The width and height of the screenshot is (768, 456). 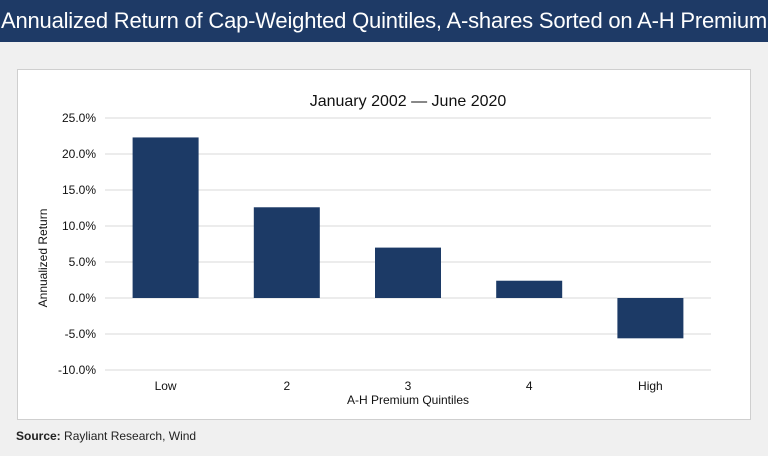 What do you see at coordinates (529, 386) in the screenshot?
I see `x-tick-label: 4` at bounding box center [529, 386].